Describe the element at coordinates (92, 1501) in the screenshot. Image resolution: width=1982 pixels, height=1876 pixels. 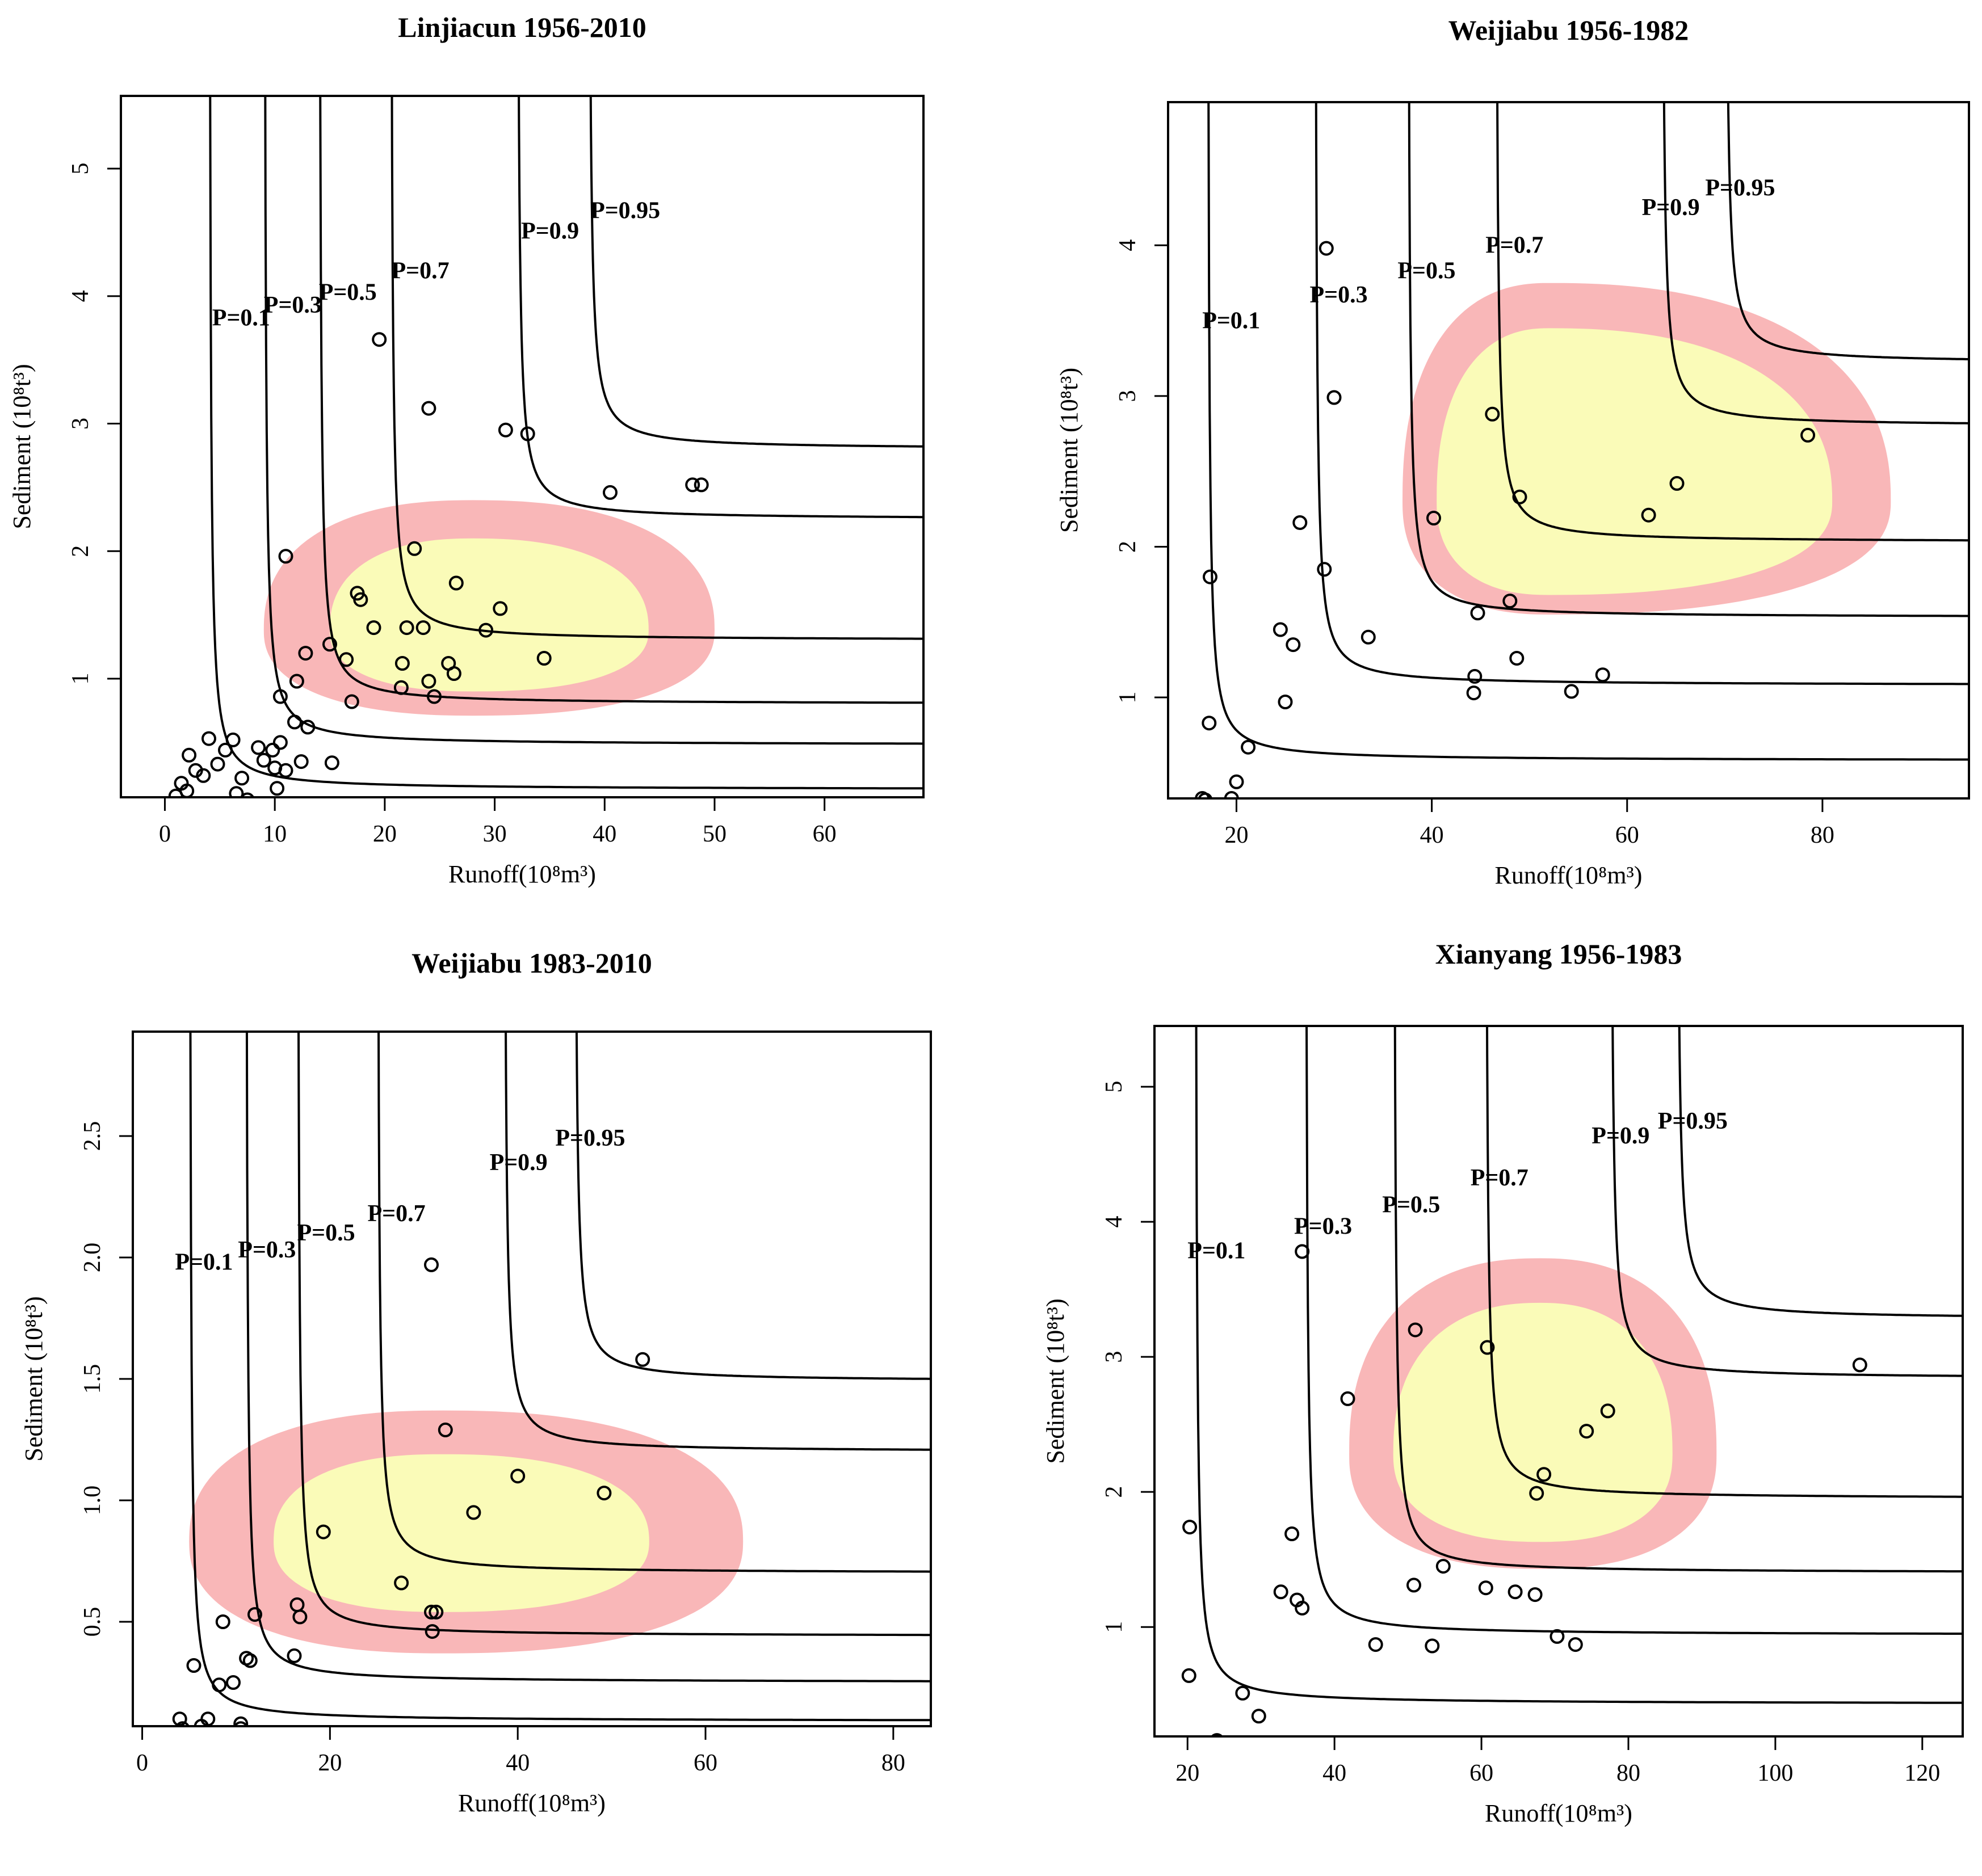
I see `y-tick-label: 1.0` at that location.